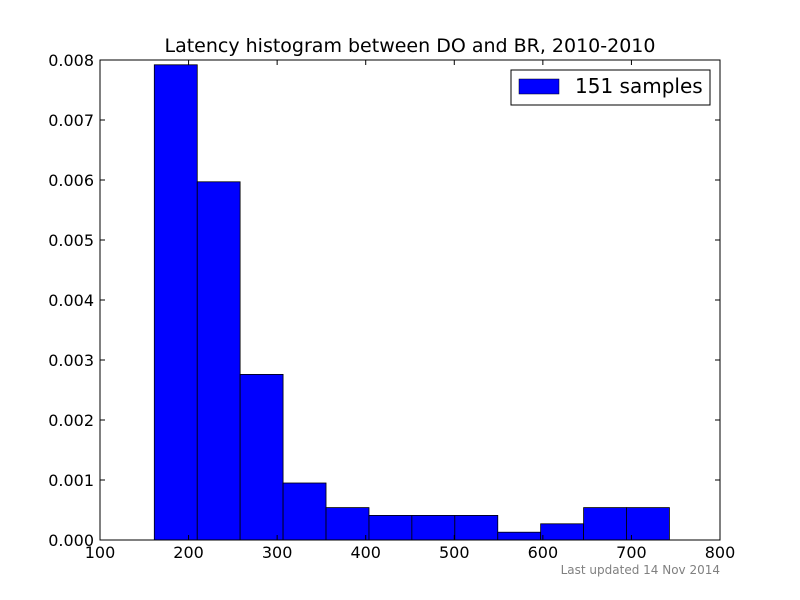 This screenshot has height=600, width=800. What do you see at coordinates (639, 86) in the screenshot?
I see `legend-label: 151 samples` at bounding box center [639, 86].